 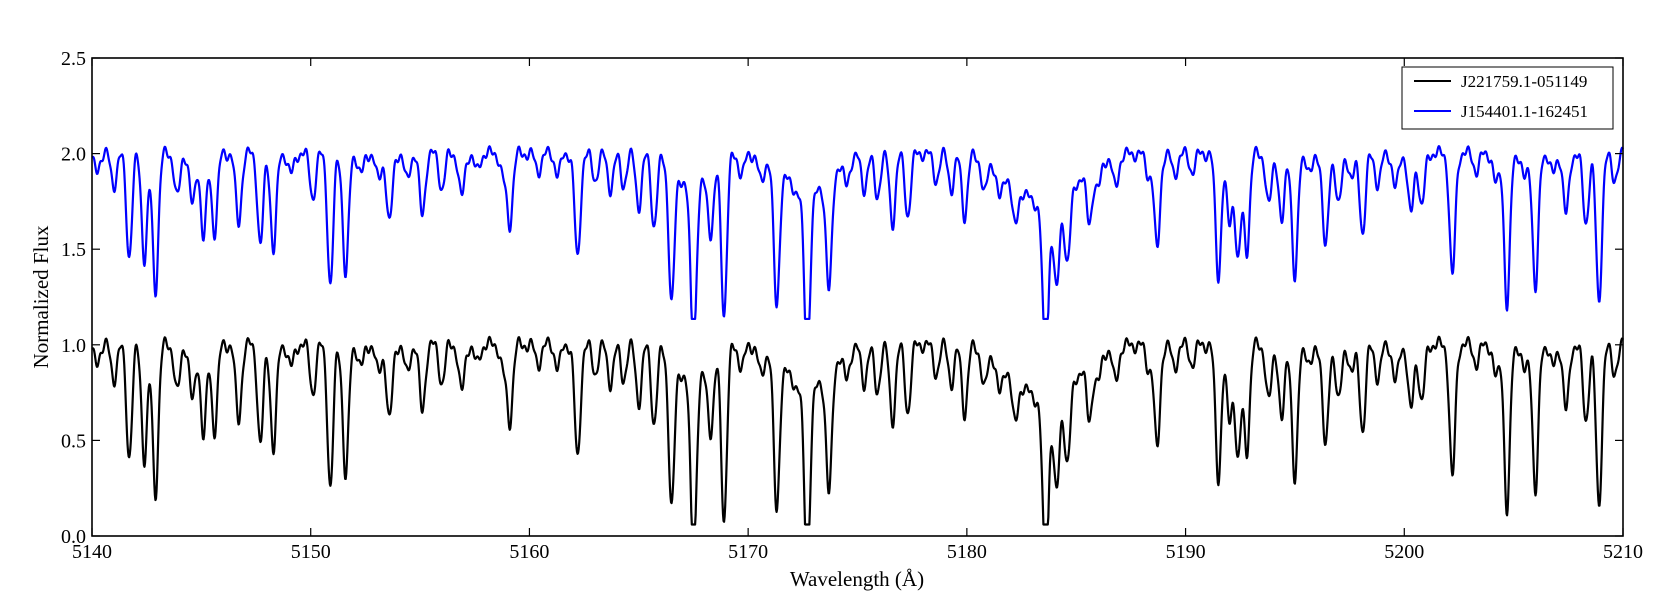 I want to click on y-tick-label: 1.5, so click(x=73, y=250).